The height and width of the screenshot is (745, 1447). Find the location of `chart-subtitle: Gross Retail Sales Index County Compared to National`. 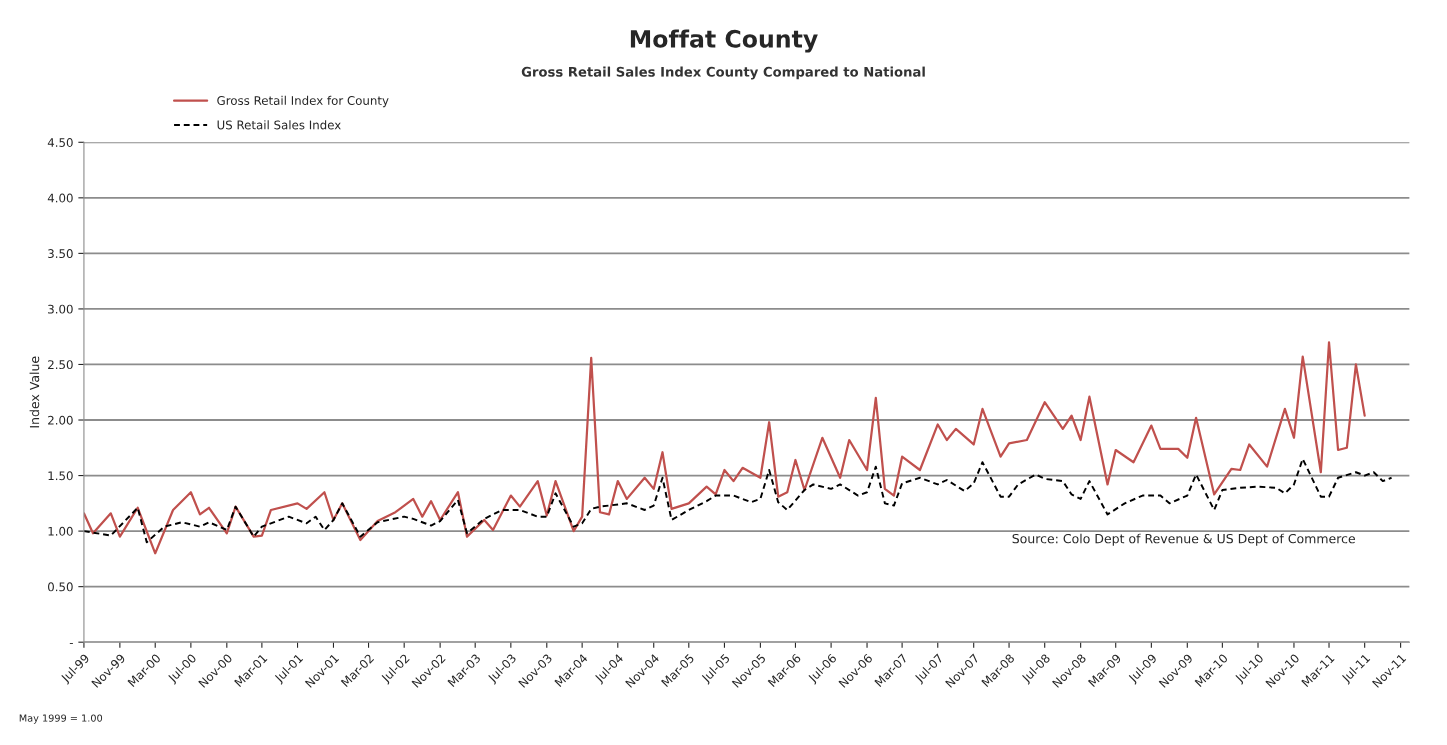

chart-subtitle: Gross Retail Sales Index County Compared to National is located at coordinates (723, 73).